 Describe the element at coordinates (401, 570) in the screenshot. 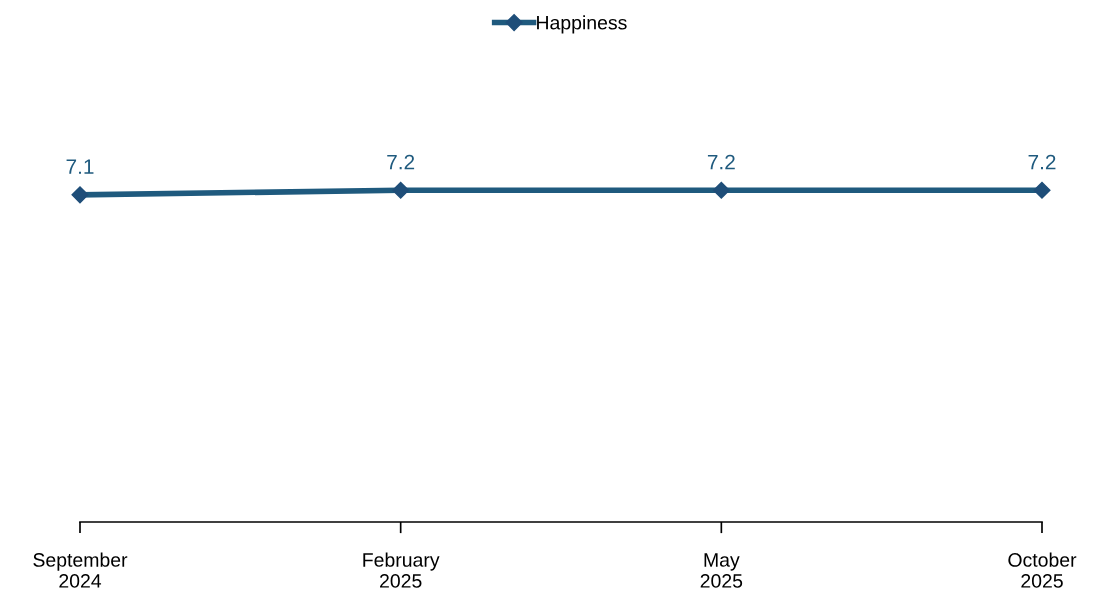

I see `x-tick-label: February 2025` at that location.